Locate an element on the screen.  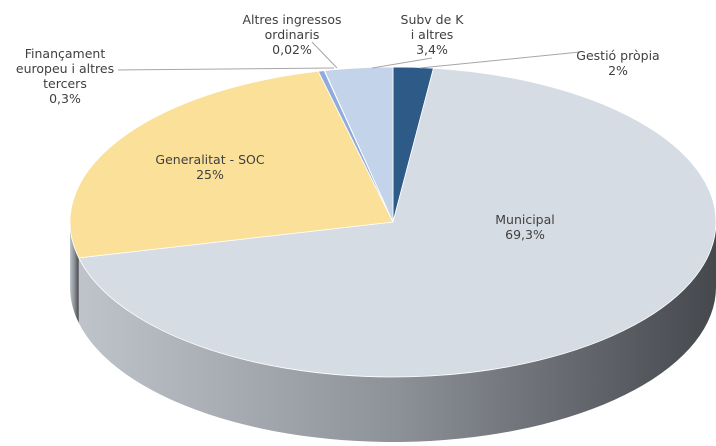
slice-label: Subv de K i altres 3,4% is located at coordinates (432, 34).